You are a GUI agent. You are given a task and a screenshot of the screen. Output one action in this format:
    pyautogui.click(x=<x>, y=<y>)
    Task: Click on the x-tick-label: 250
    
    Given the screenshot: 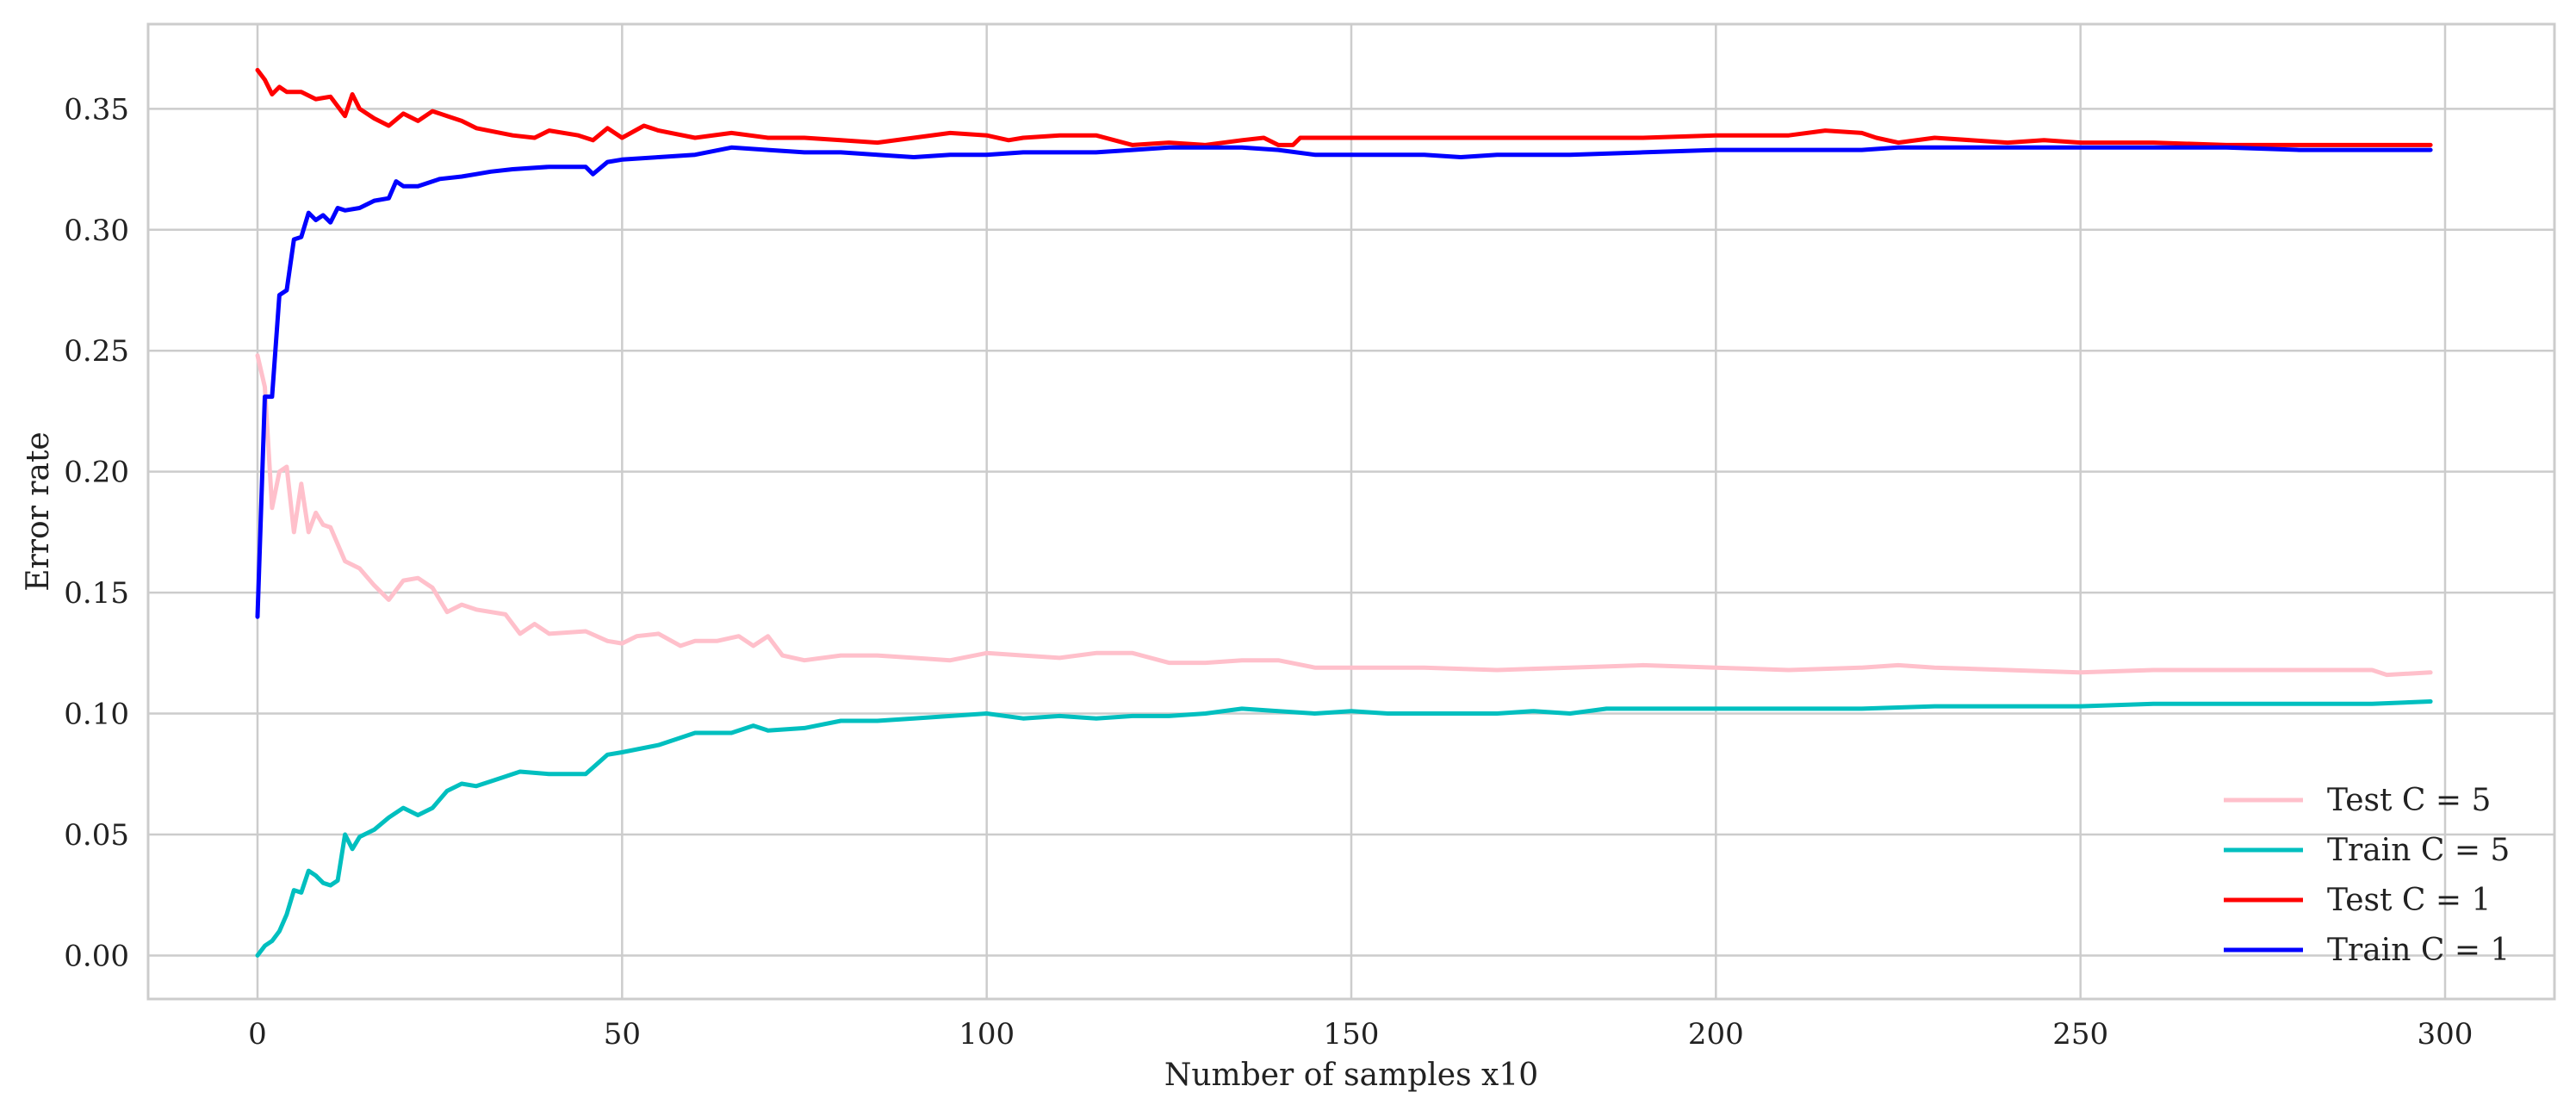 What is the action you would take?
    pyautogui.click(x=2080, y=1034)
    